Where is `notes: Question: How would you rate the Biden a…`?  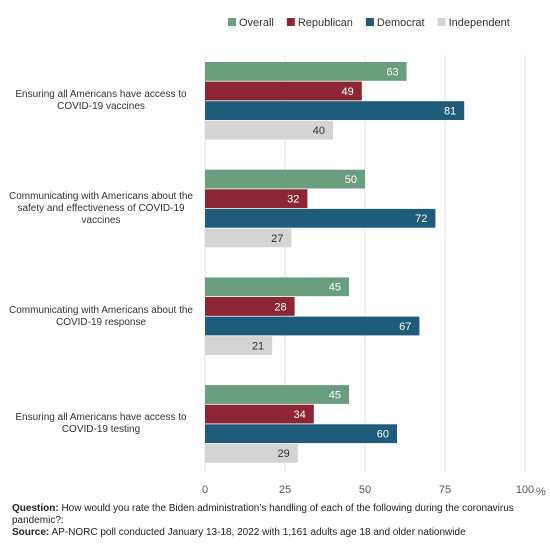 notes: Question: How would you rate the Biden a… is located at coordinates (277, 521).